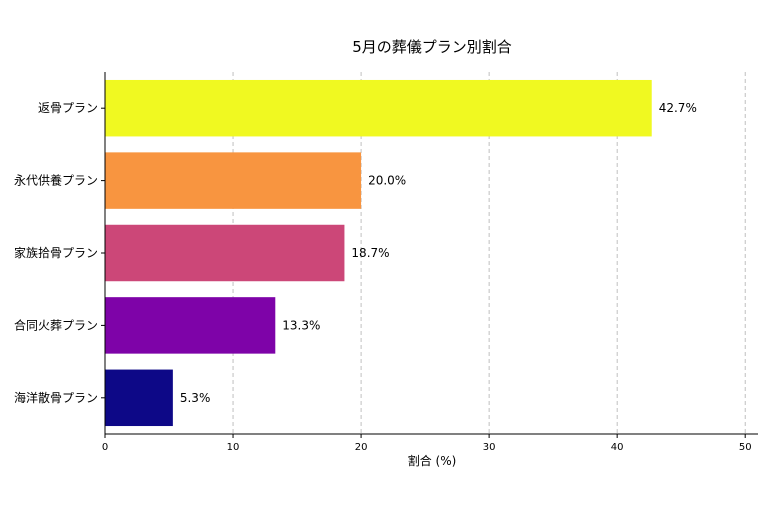 The width and height of the screenshot is (770, 510). I want to click on category-label: 永代供養プラン, so click(56, 180).